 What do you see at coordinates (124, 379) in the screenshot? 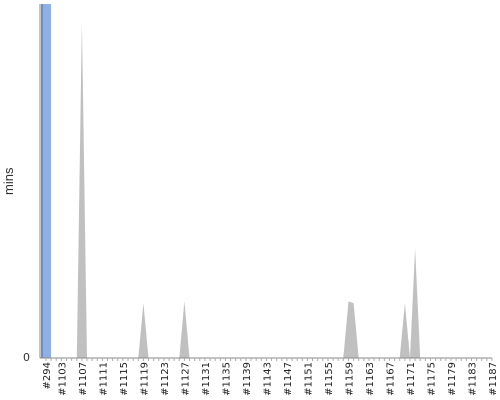
I see `x-tick-label: #1115` at bounding box center [124, 379].